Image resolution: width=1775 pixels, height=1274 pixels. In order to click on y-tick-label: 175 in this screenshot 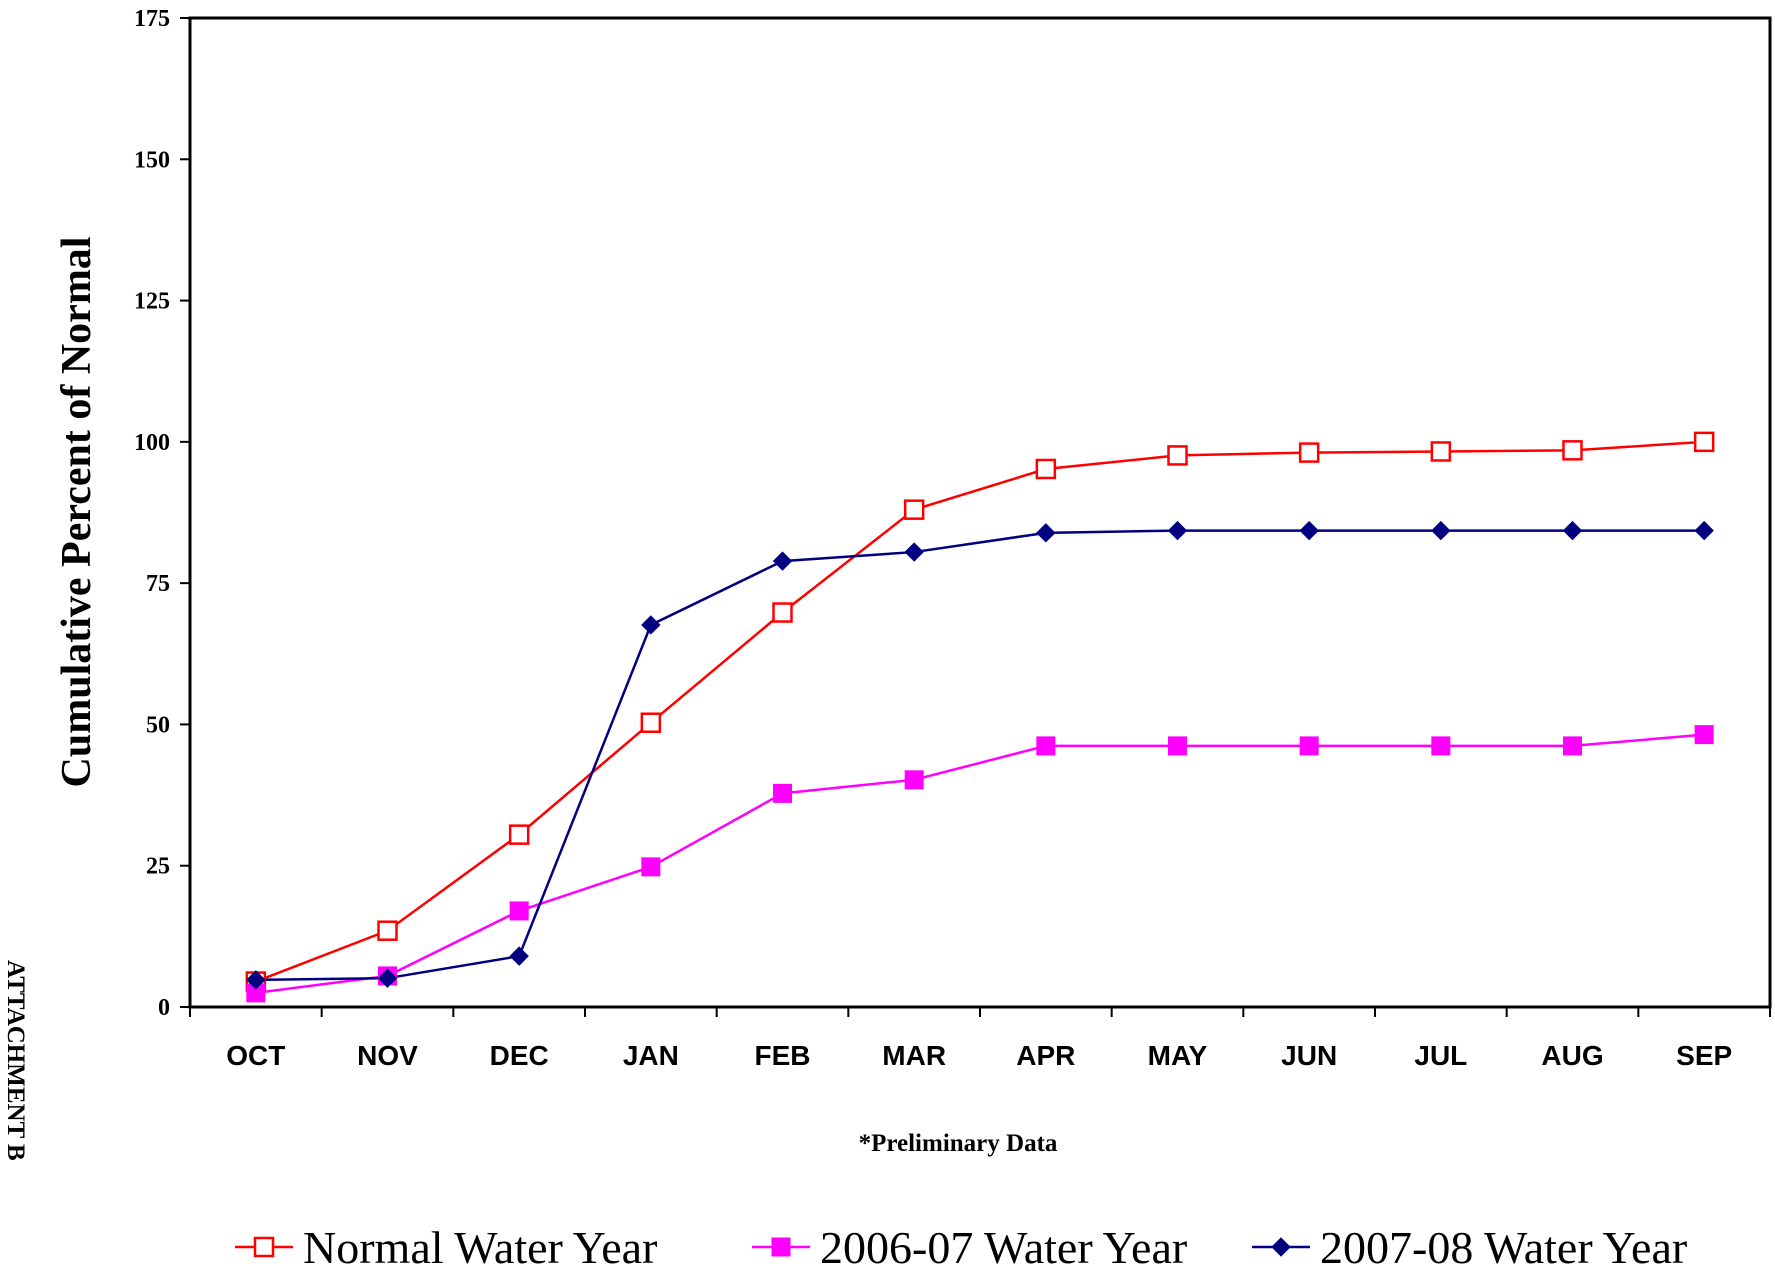, I will do `click(152, 19)`.